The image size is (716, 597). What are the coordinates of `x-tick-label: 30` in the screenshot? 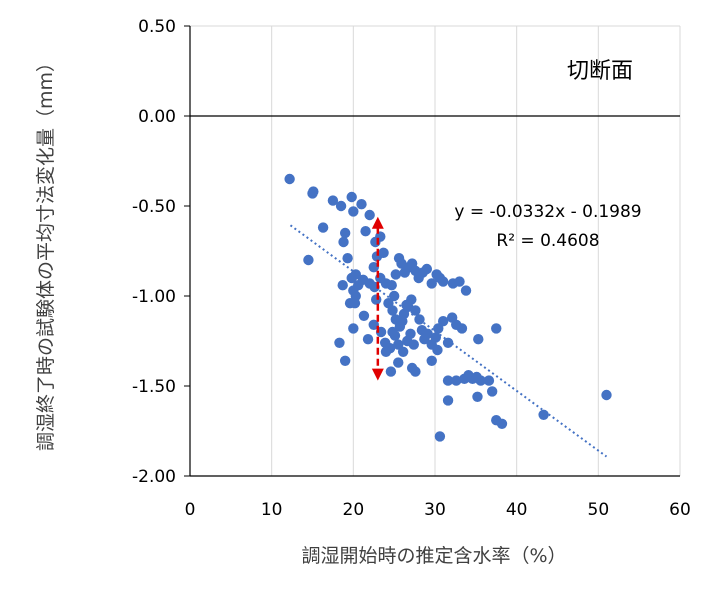 It's located at (435, 510).